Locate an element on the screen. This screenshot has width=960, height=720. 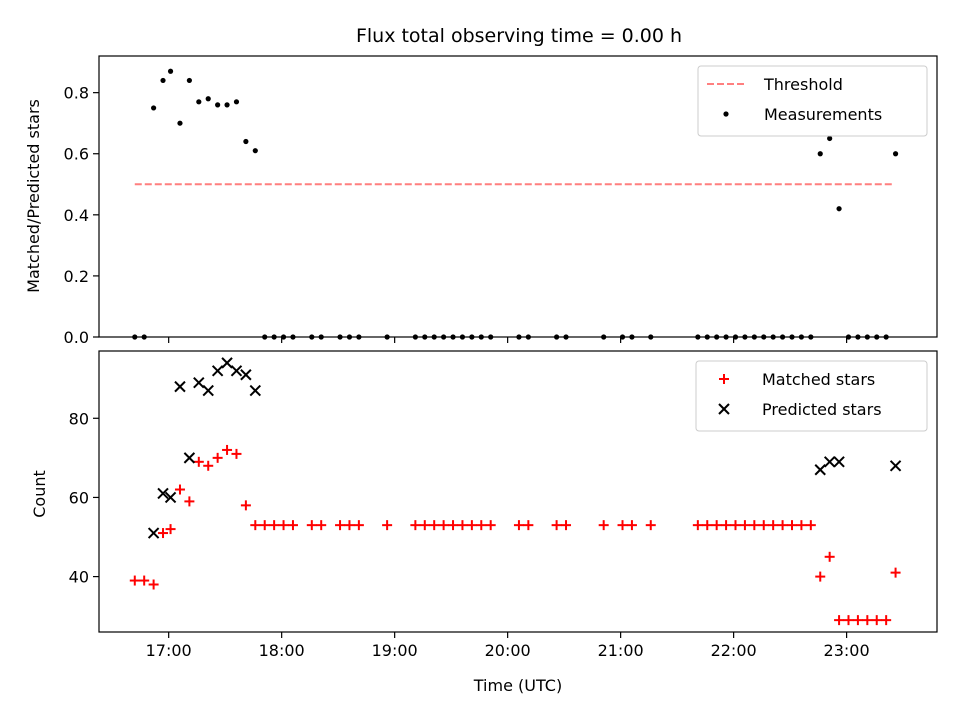
bottom-y-tick-label: 60 is located at coordinates (79, 497).